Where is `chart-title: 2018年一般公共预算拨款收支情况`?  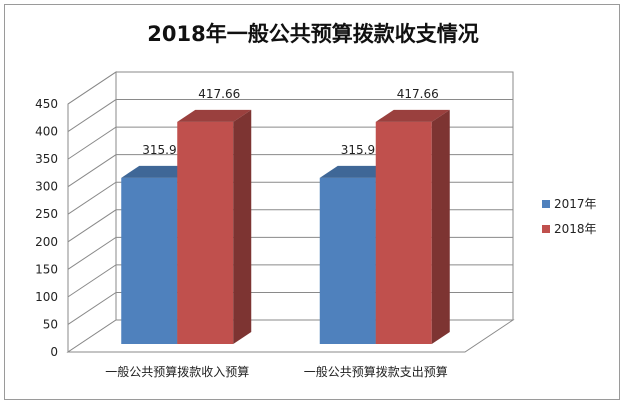 chart-title: 2018年一般公共预算拨款收支情况 is located at coordinates (313, 34).